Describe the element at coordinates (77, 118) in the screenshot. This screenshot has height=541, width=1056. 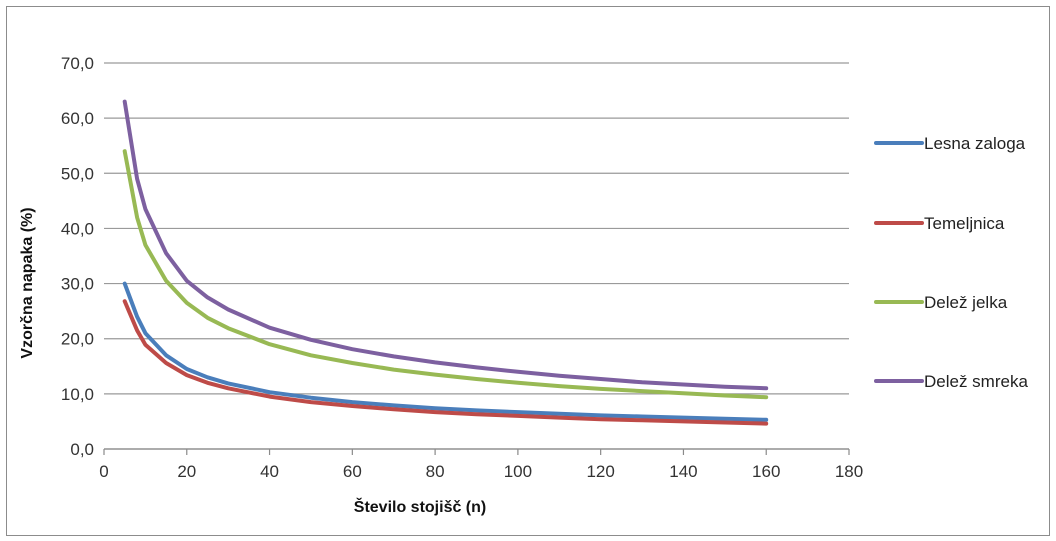
I see `y-tick-label: 60,0` at that location.